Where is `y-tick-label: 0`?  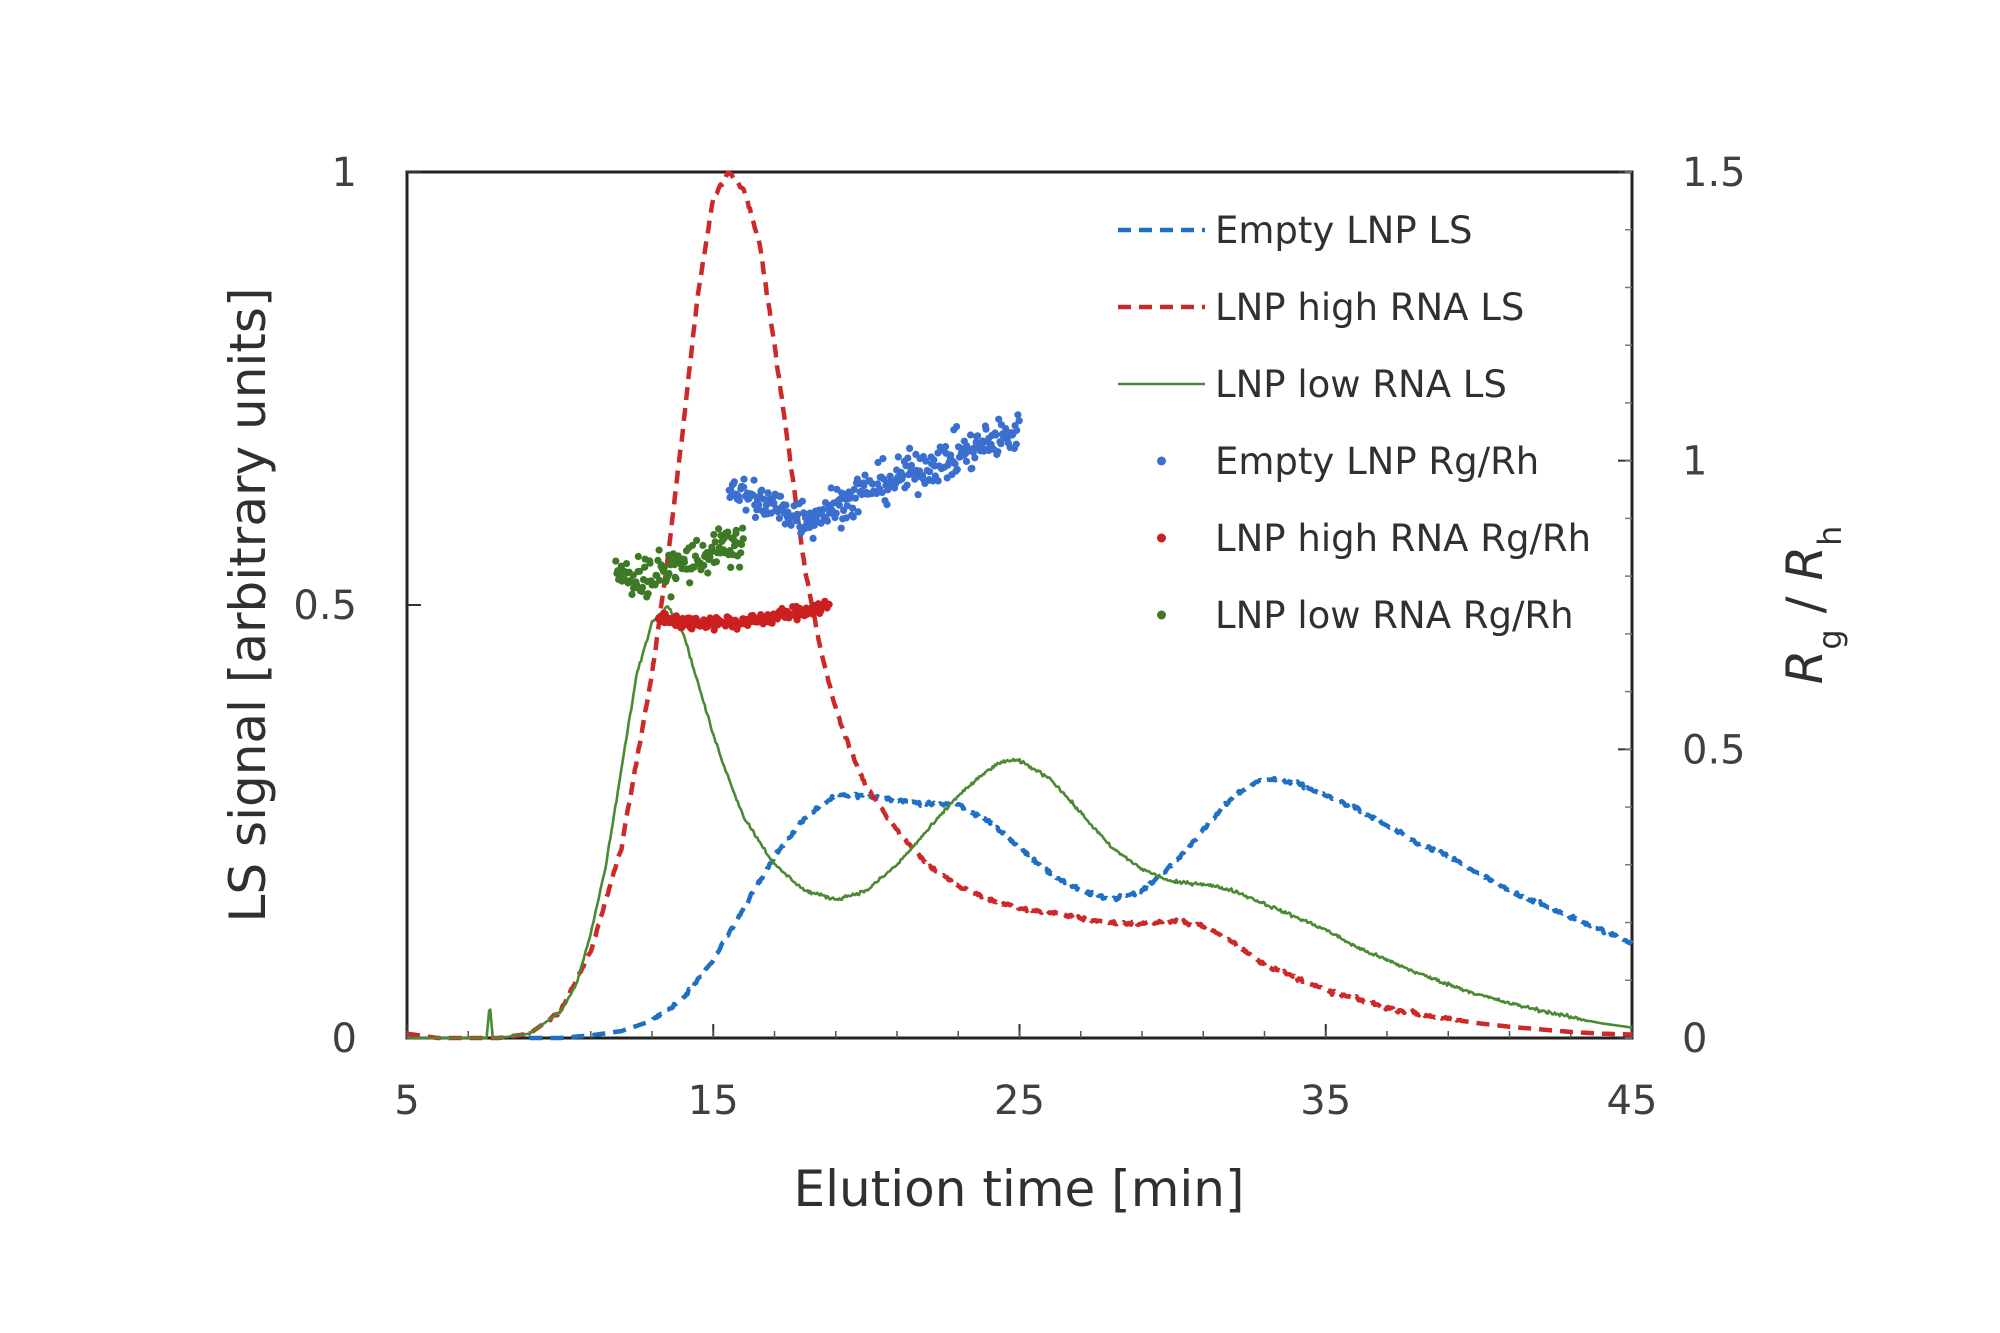
y-tick-label: 0 is located at coordinates (344, 1039).